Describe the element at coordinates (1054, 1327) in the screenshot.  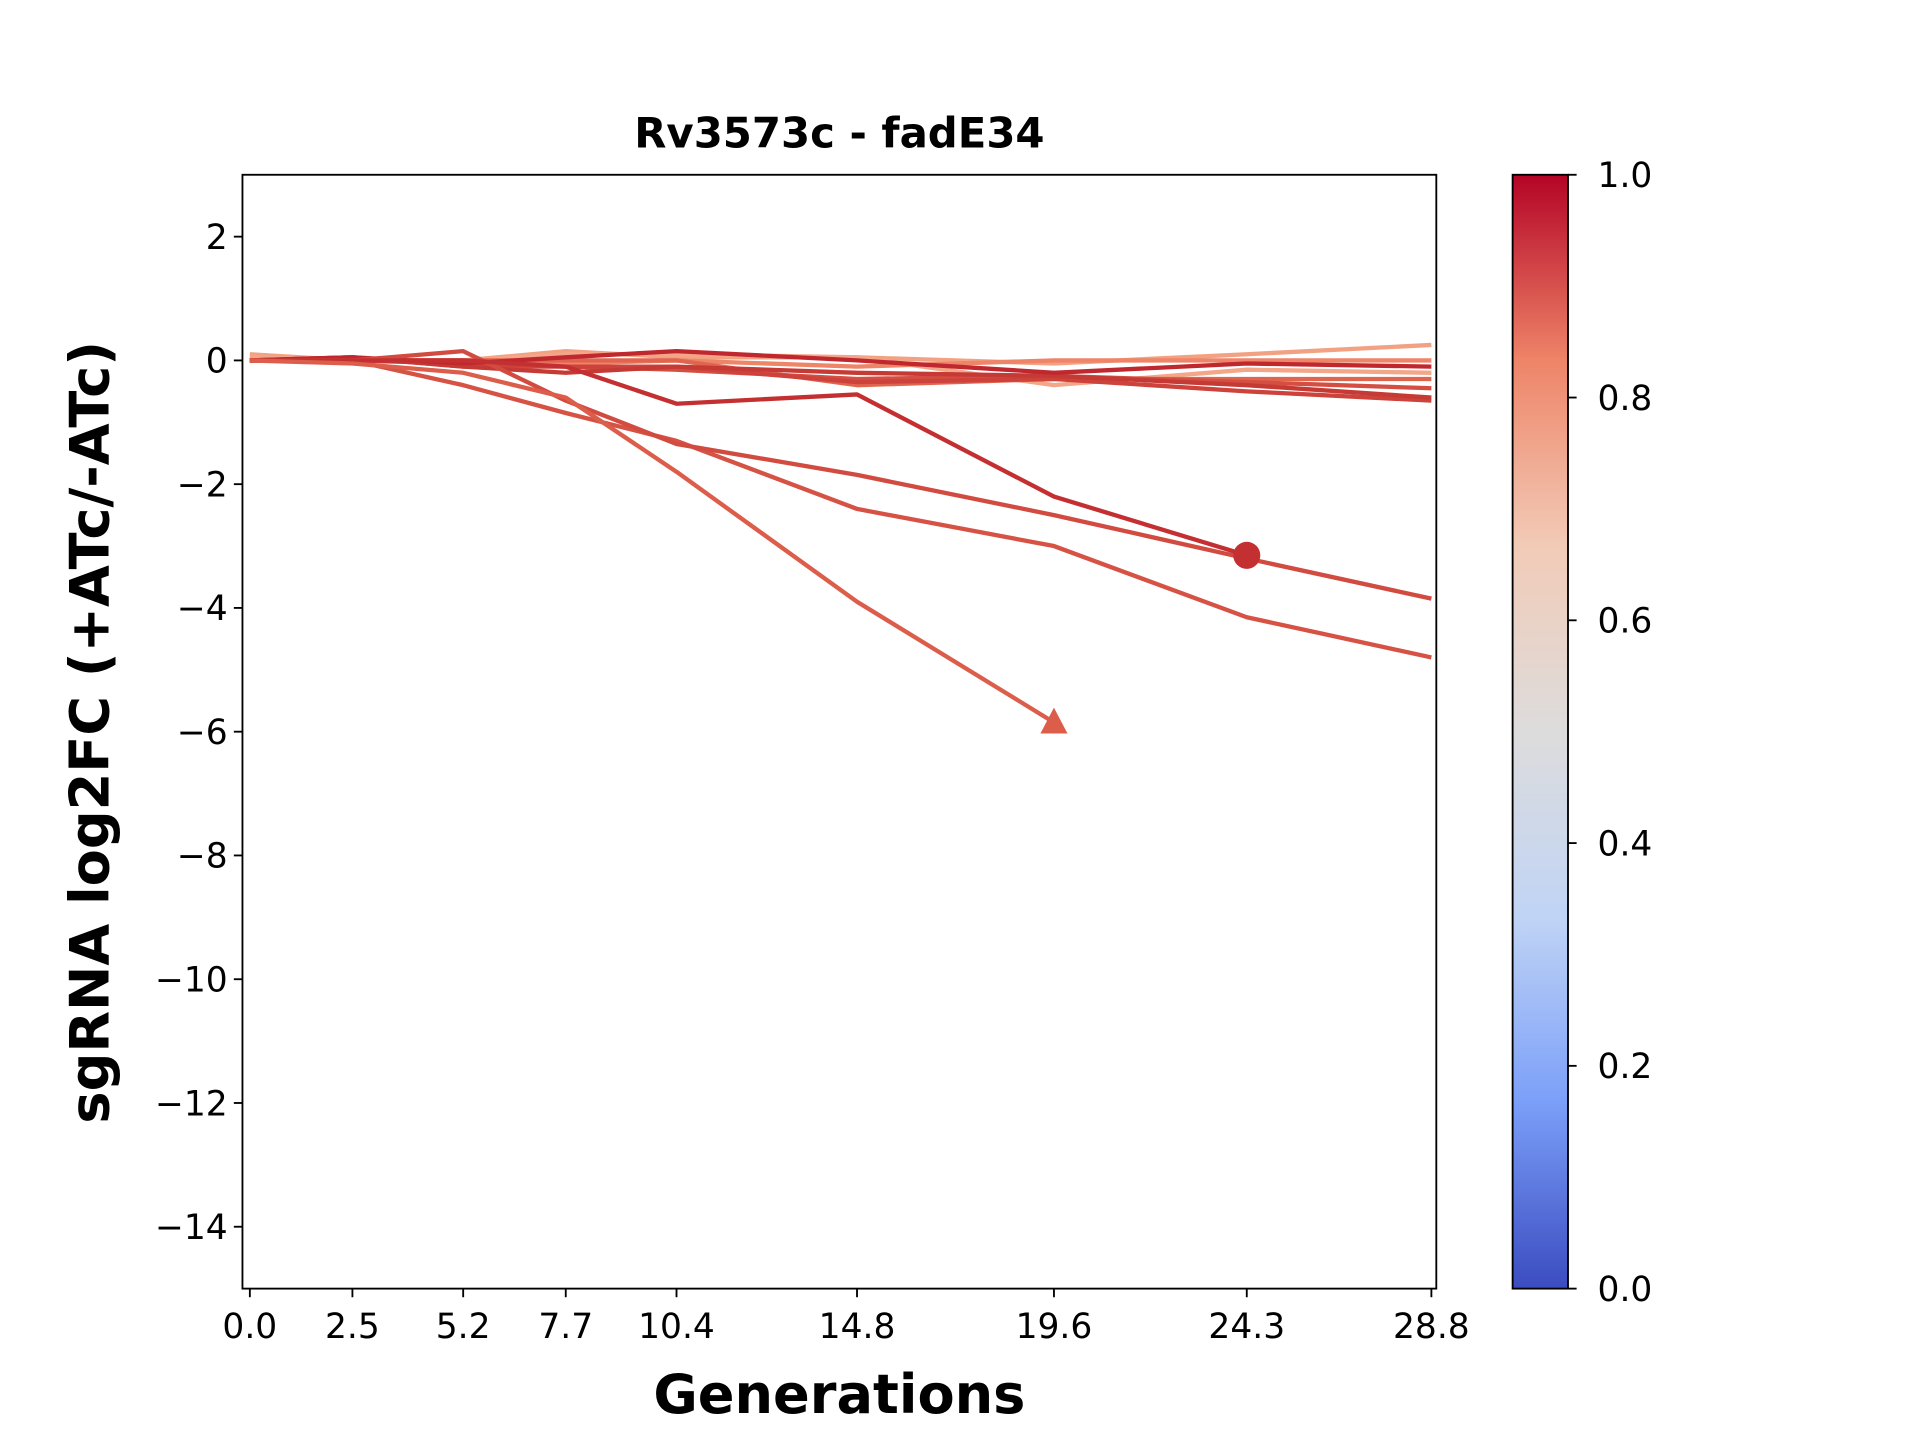
I see `x-tick-label: 19.6` at that location.